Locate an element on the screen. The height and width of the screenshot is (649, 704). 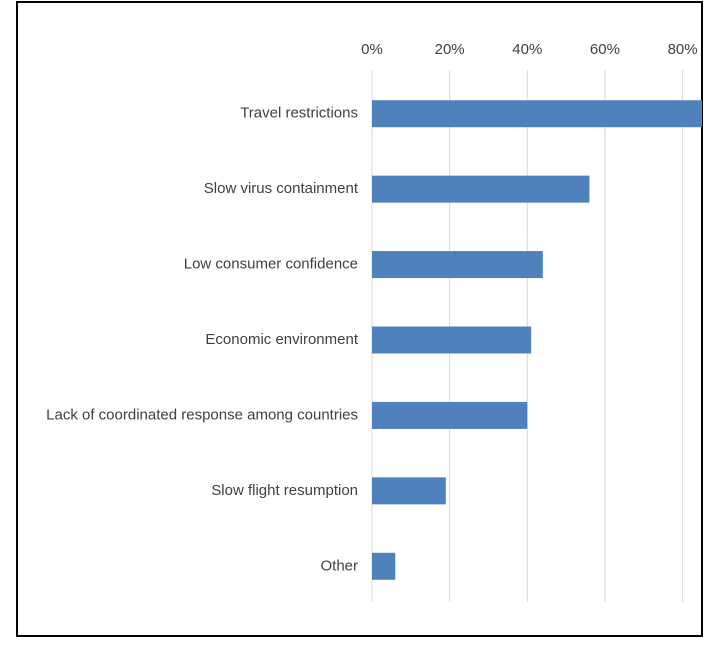
y-tick-label: Slow flight resumption is located at coordinates (284, 490).